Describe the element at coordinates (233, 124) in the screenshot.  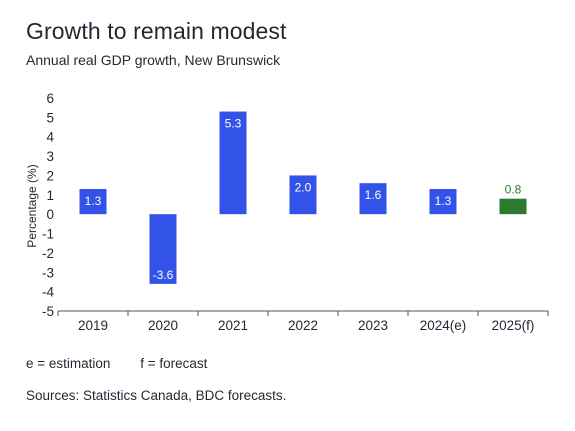
I see `data-label: 5.3` at that location.